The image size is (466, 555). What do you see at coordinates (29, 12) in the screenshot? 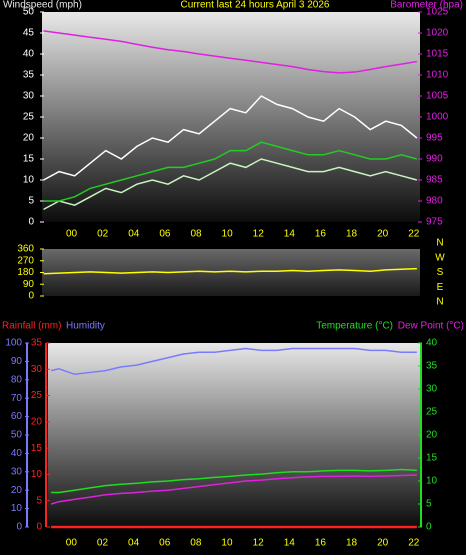
I see `y-tick-label: 50` at bounding box center [29, 12].